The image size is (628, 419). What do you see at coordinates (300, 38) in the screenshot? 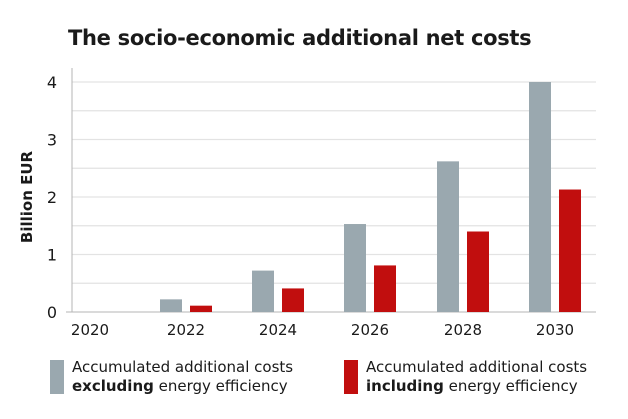
I see `chart-title: The socio-economic additional net costs` at bounding box center [300, 38].